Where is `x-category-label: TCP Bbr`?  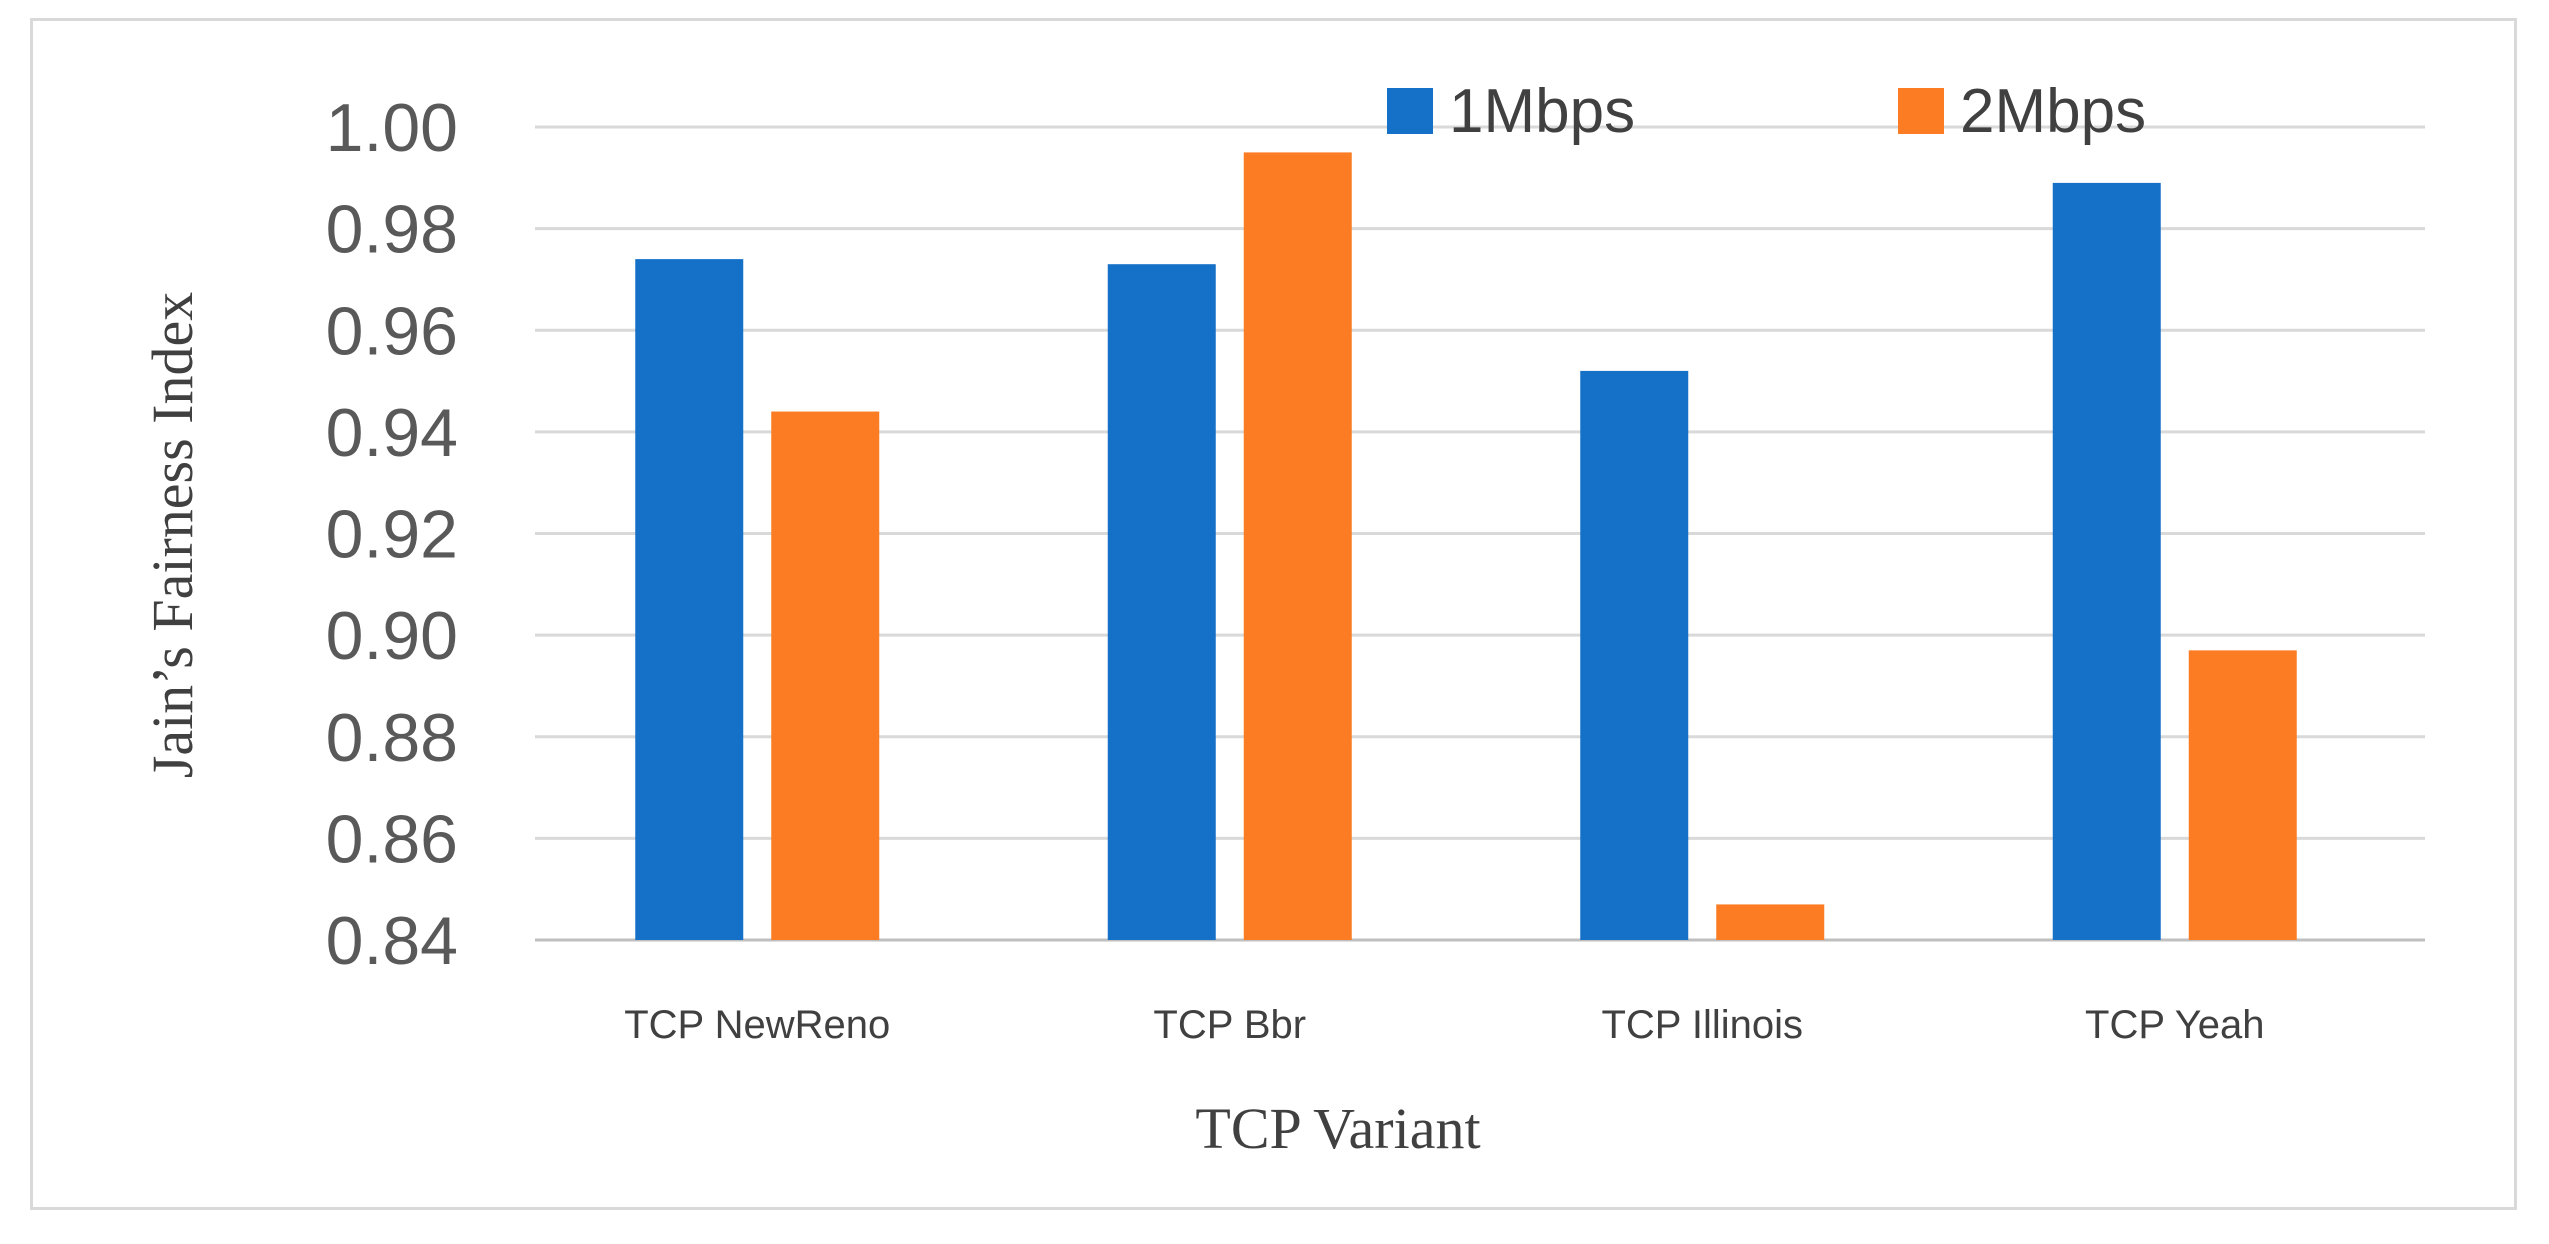 x-category-label: TCP Bbr is located at coordinates (1229, 1025).